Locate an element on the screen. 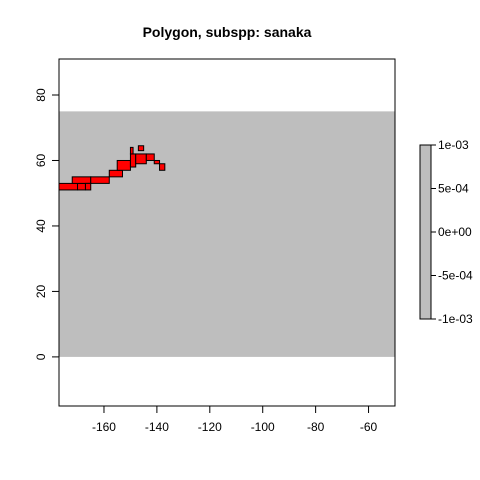  y-tick-label: 40 is located at coordinates (41, 226).